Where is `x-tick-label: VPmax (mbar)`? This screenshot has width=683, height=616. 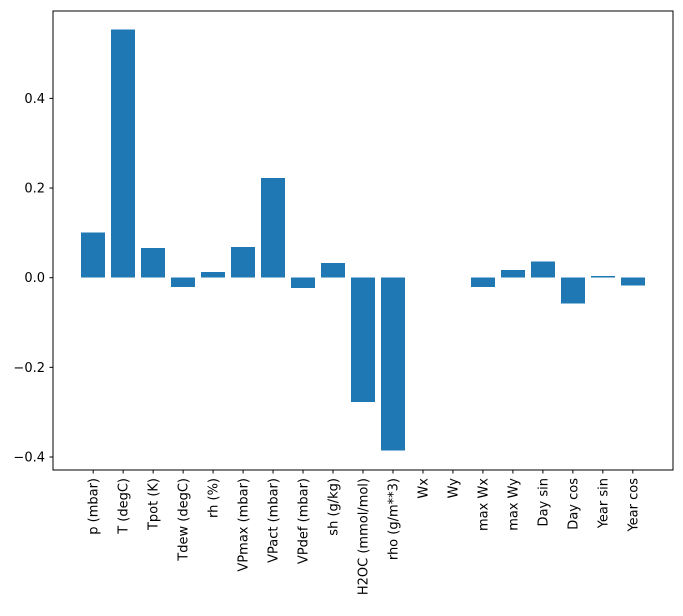
x-tick-label: VPmax (mbar) is located at coordinates (244, 525).